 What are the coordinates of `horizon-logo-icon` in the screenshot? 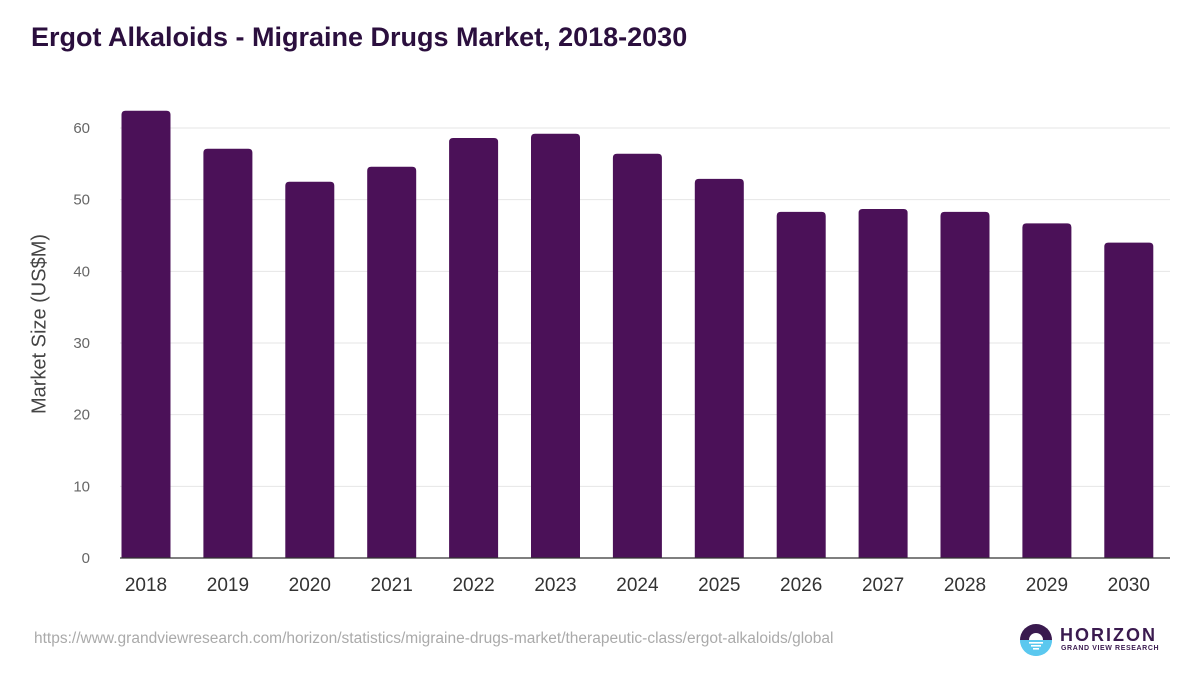 It's located at (1036, 640).